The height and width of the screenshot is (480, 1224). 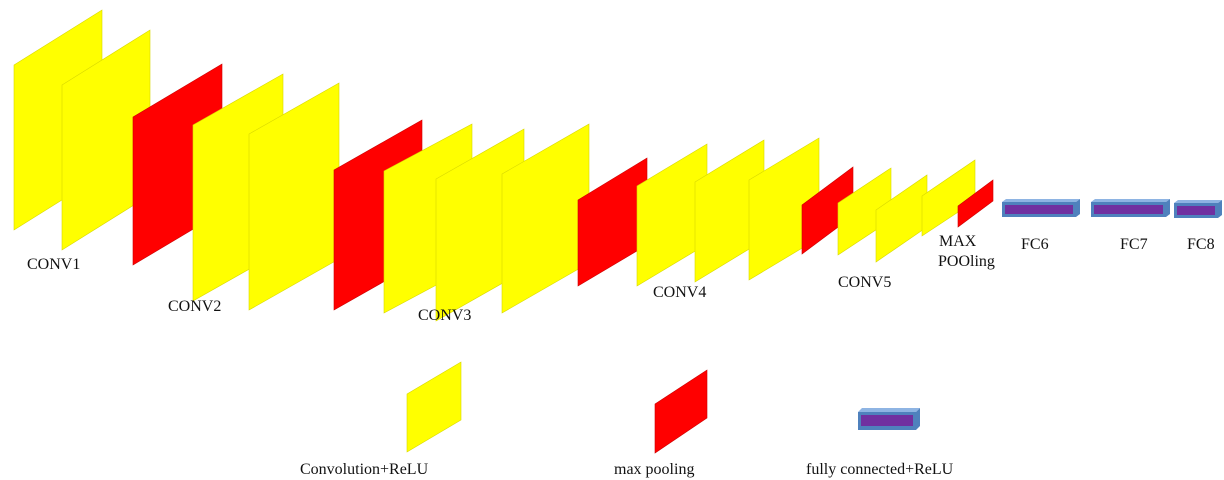 I want to click on legend-pooling-swatch, so click(x=681, y=411).